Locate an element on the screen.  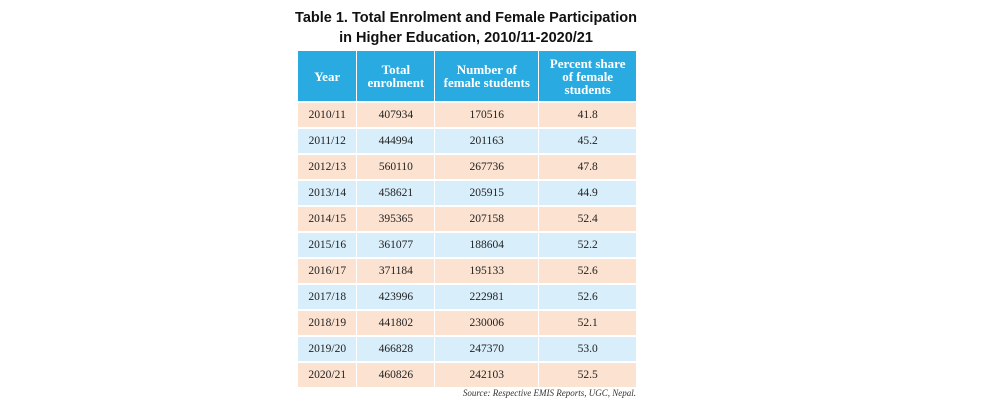
table-row: 2013/14 458621 205915 44.9 is located at coordinates (467, 193).